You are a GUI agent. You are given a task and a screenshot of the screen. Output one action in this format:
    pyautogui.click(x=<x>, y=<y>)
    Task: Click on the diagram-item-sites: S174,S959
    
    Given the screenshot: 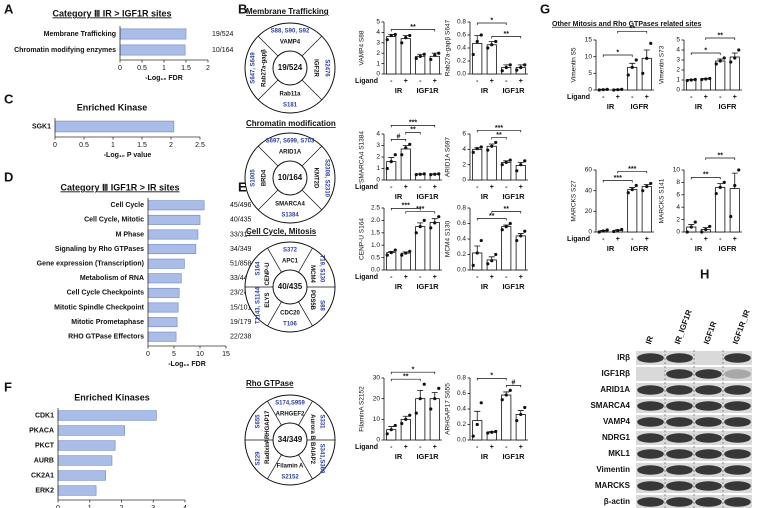 What is the action you would take?
    pyautogui.click(x=290, y=404)
    